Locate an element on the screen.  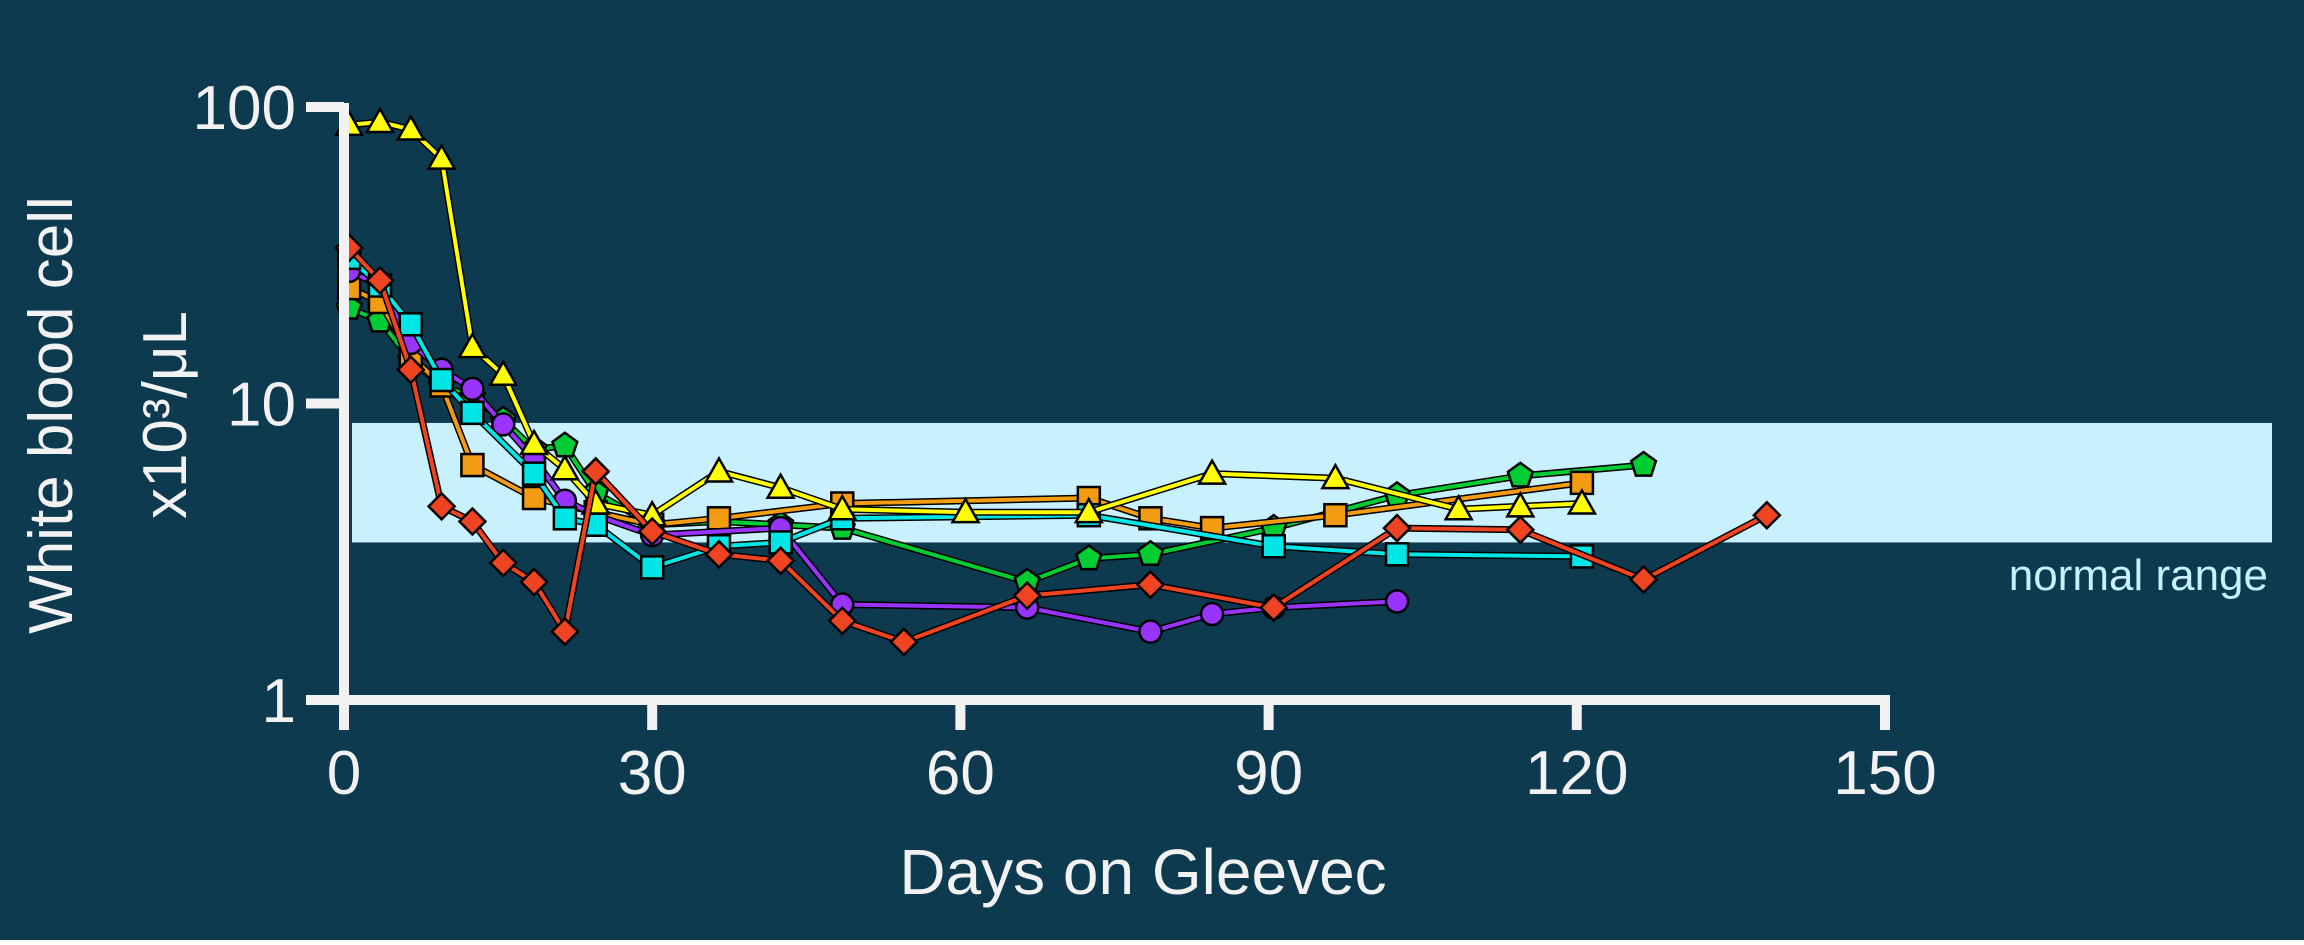
normal-range-label: normal range is located at coordinates (2138, 575).